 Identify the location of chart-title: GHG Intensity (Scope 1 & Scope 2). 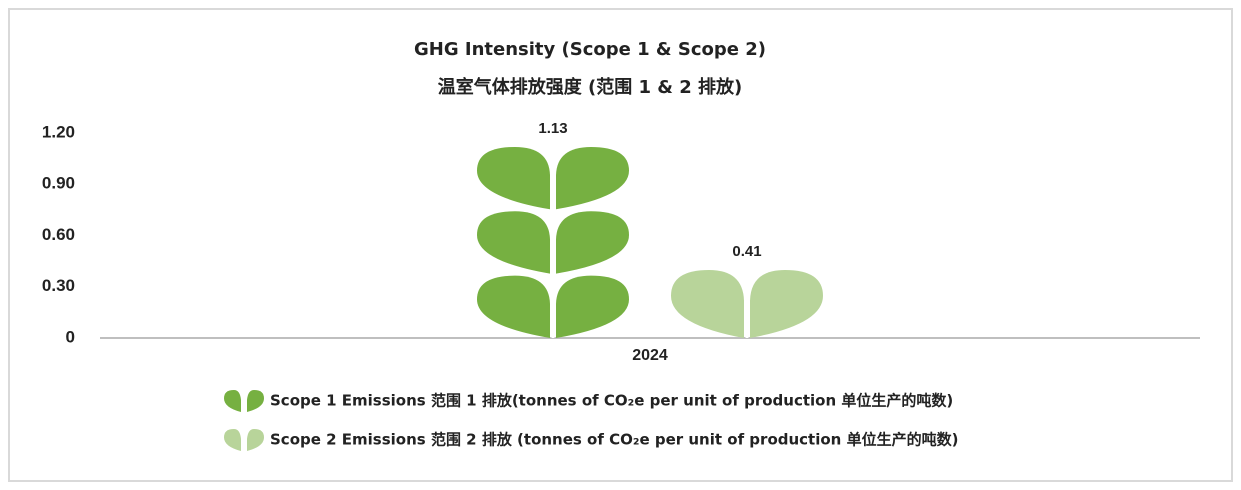
(590, 49).